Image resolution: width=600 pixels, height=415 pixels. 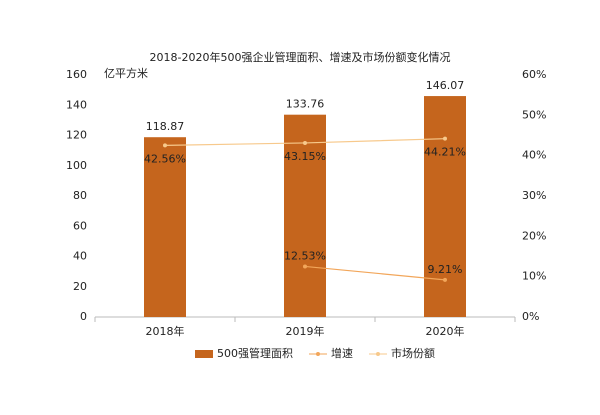 I want to click on line, so click(x=375, y=273).